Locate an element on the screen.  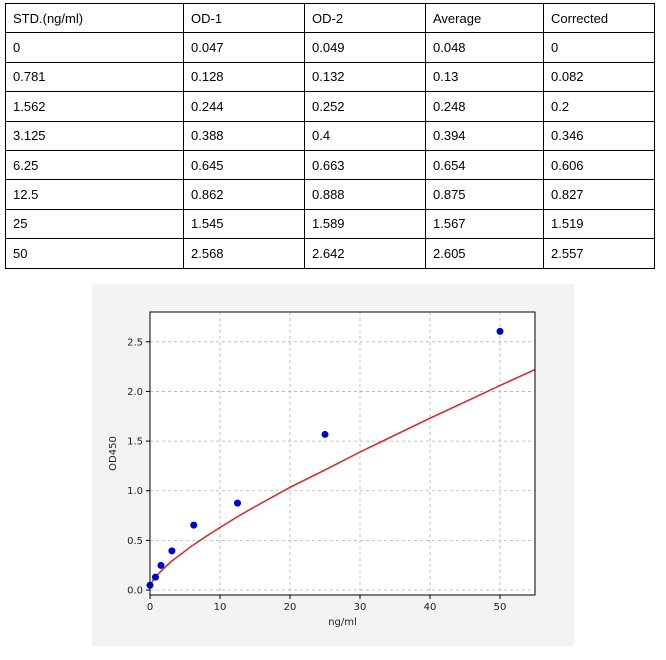
table-row: 6.25 0.645 0.663 0.654 0.606 is located at coordinates (330, 165).